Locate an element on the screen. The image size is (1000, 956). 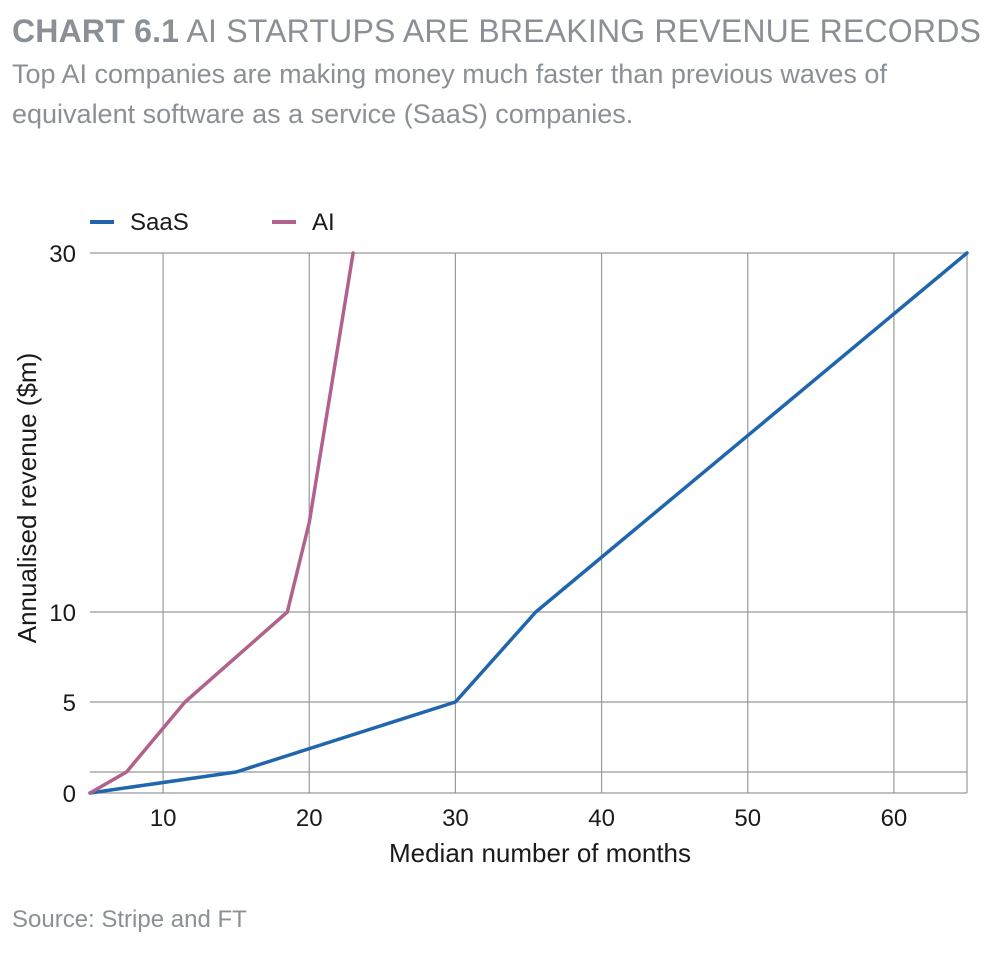
y-tick-label: 10 is located at coordinates (62, 613).